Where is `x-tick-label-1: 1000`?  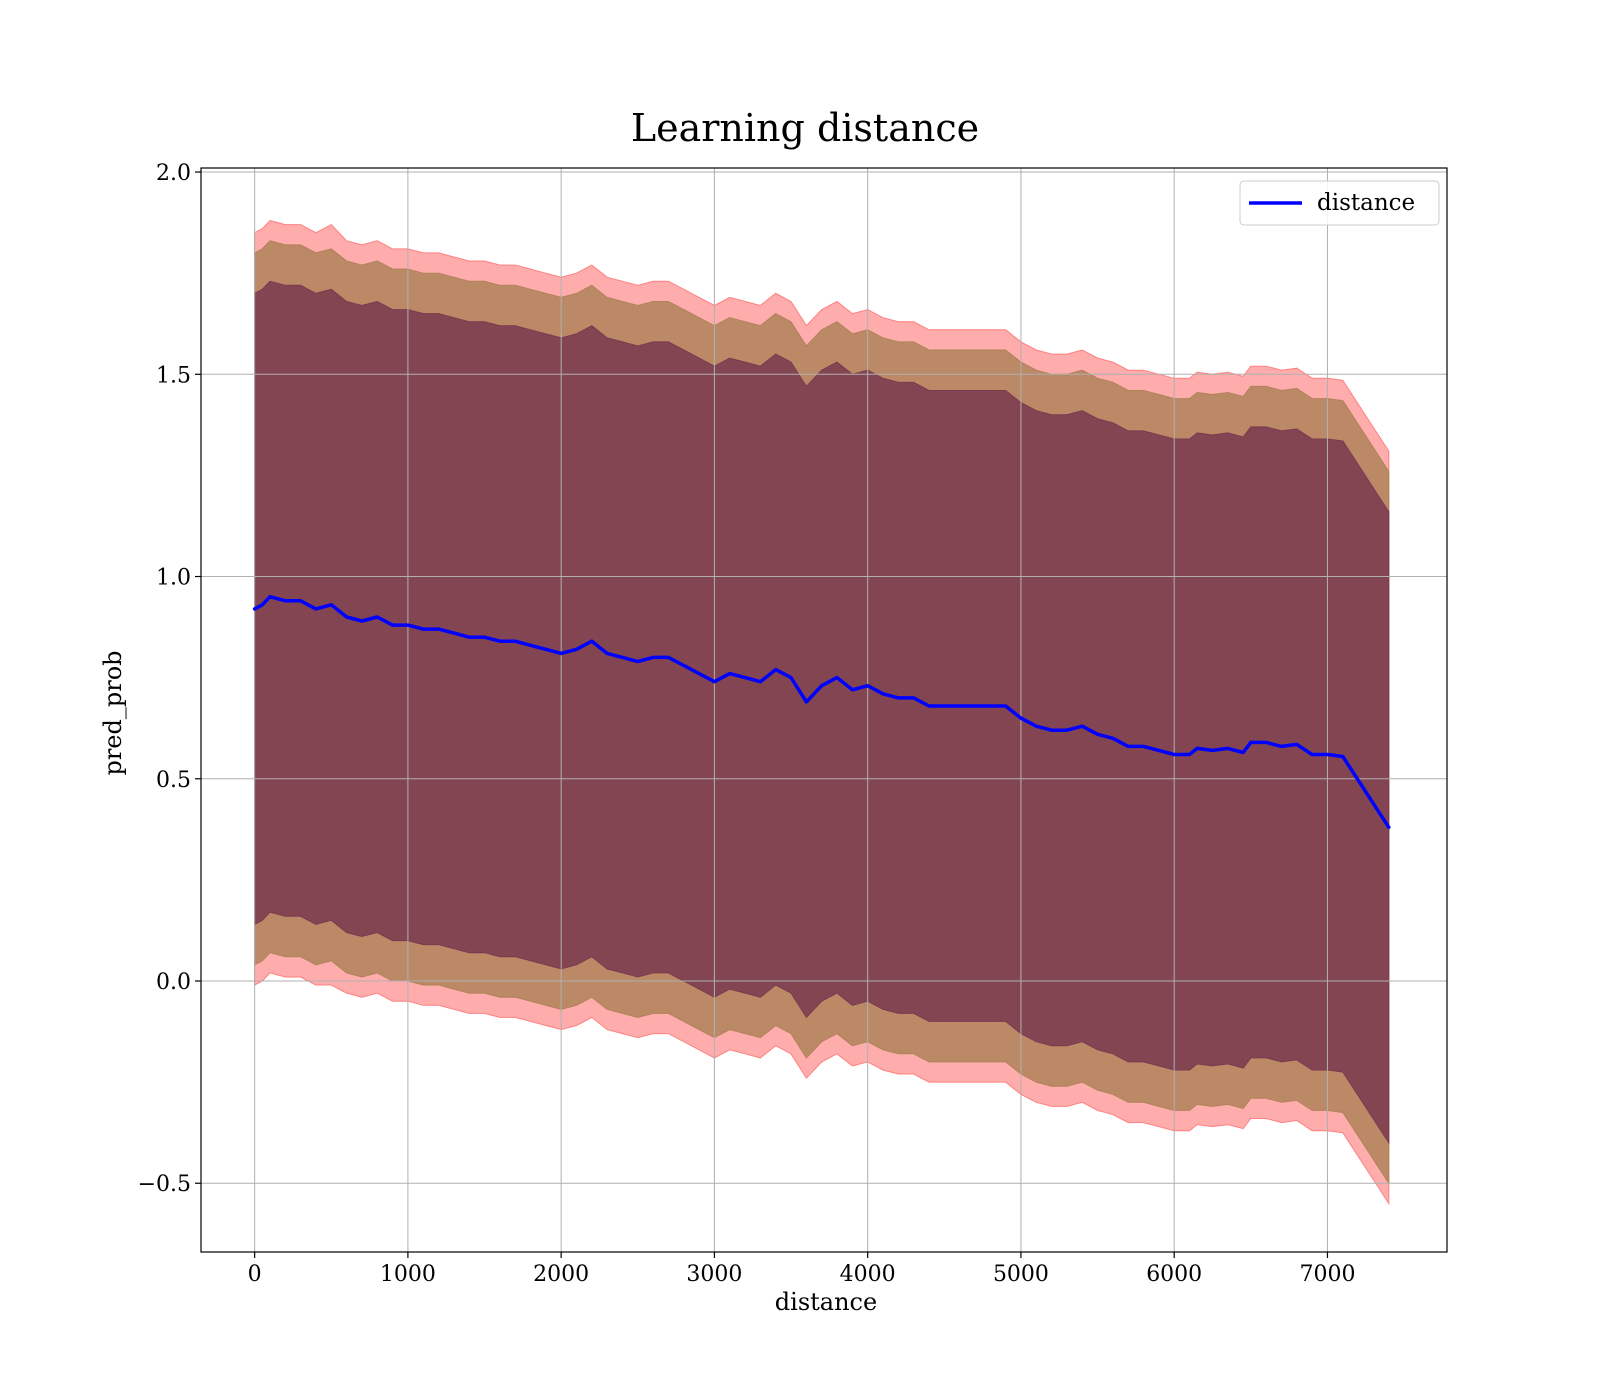 x-tick-label-1: 1000 is located at coordinates (408, 1274).